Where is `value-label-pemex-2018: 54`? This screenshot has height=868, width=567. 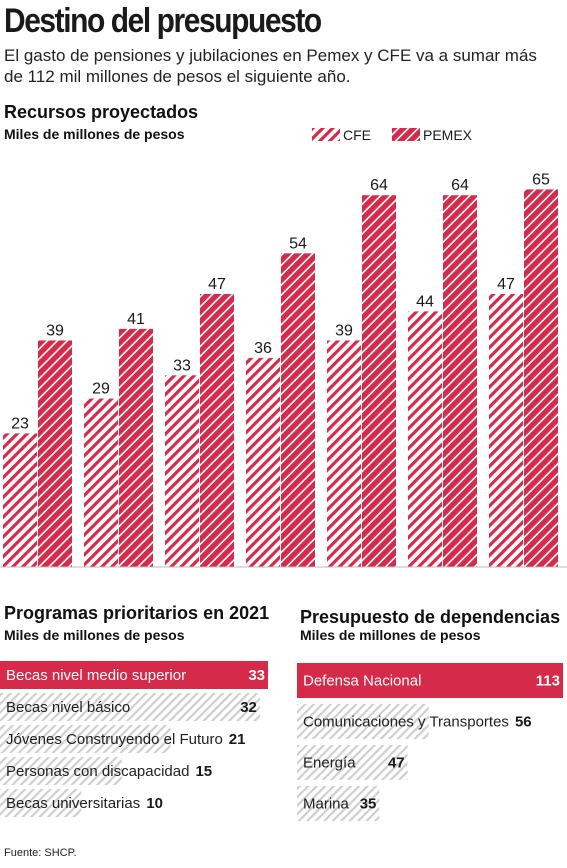
value-label-pemex-2018: 54 is located at coordinates (298, 243).